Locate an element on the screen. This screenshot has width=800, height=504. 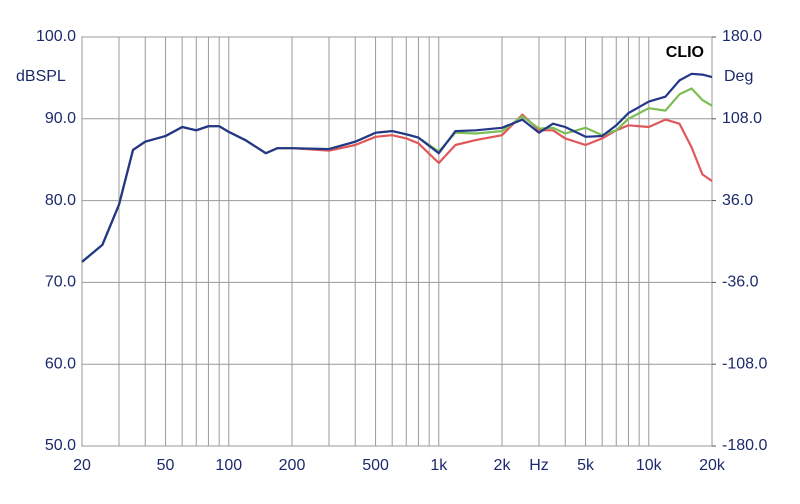
y-tick-label: 50.0 is located at coordinates (60, 445).